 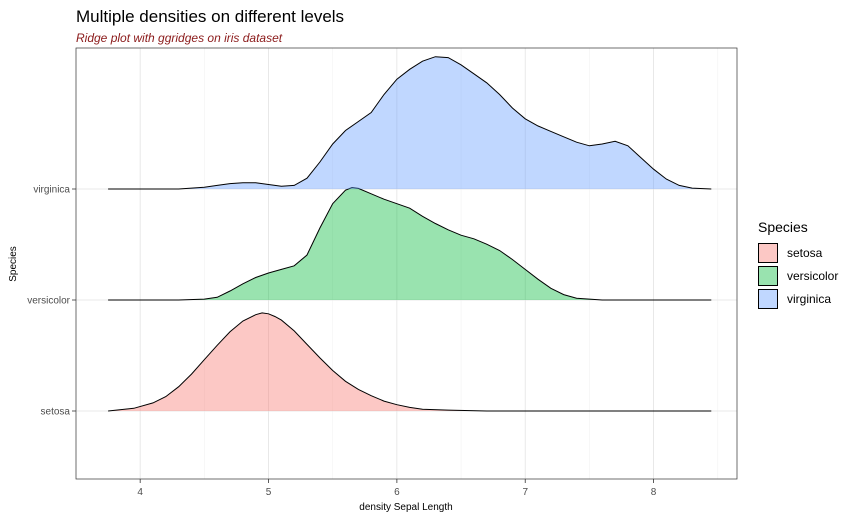 What do you see at coordinates (140, 492) in the screenshot?
I see `x-tick-label: 4` at bounding box center [140, 492].